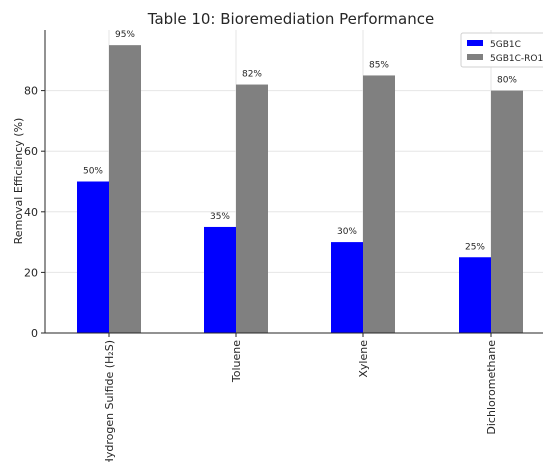 This screenshot has height=467, width=543. Describe the element at coordinates (491, 387) in the screenshot. I see `x-tick-label: Dichloromethane` at that location.